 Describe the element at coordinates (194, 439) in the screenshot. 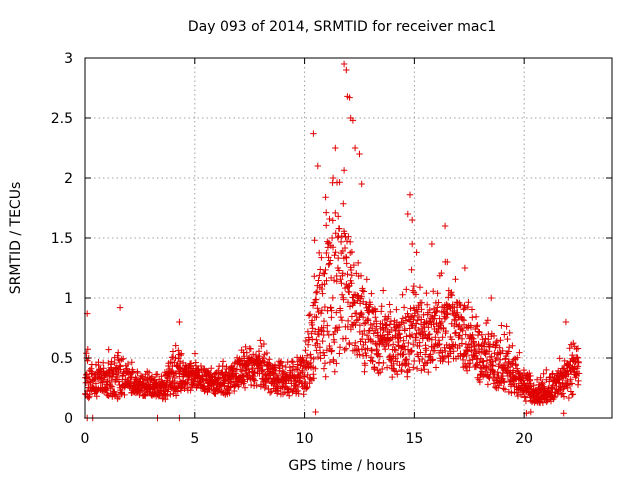

I see `x-tick-label: 5` at that location.